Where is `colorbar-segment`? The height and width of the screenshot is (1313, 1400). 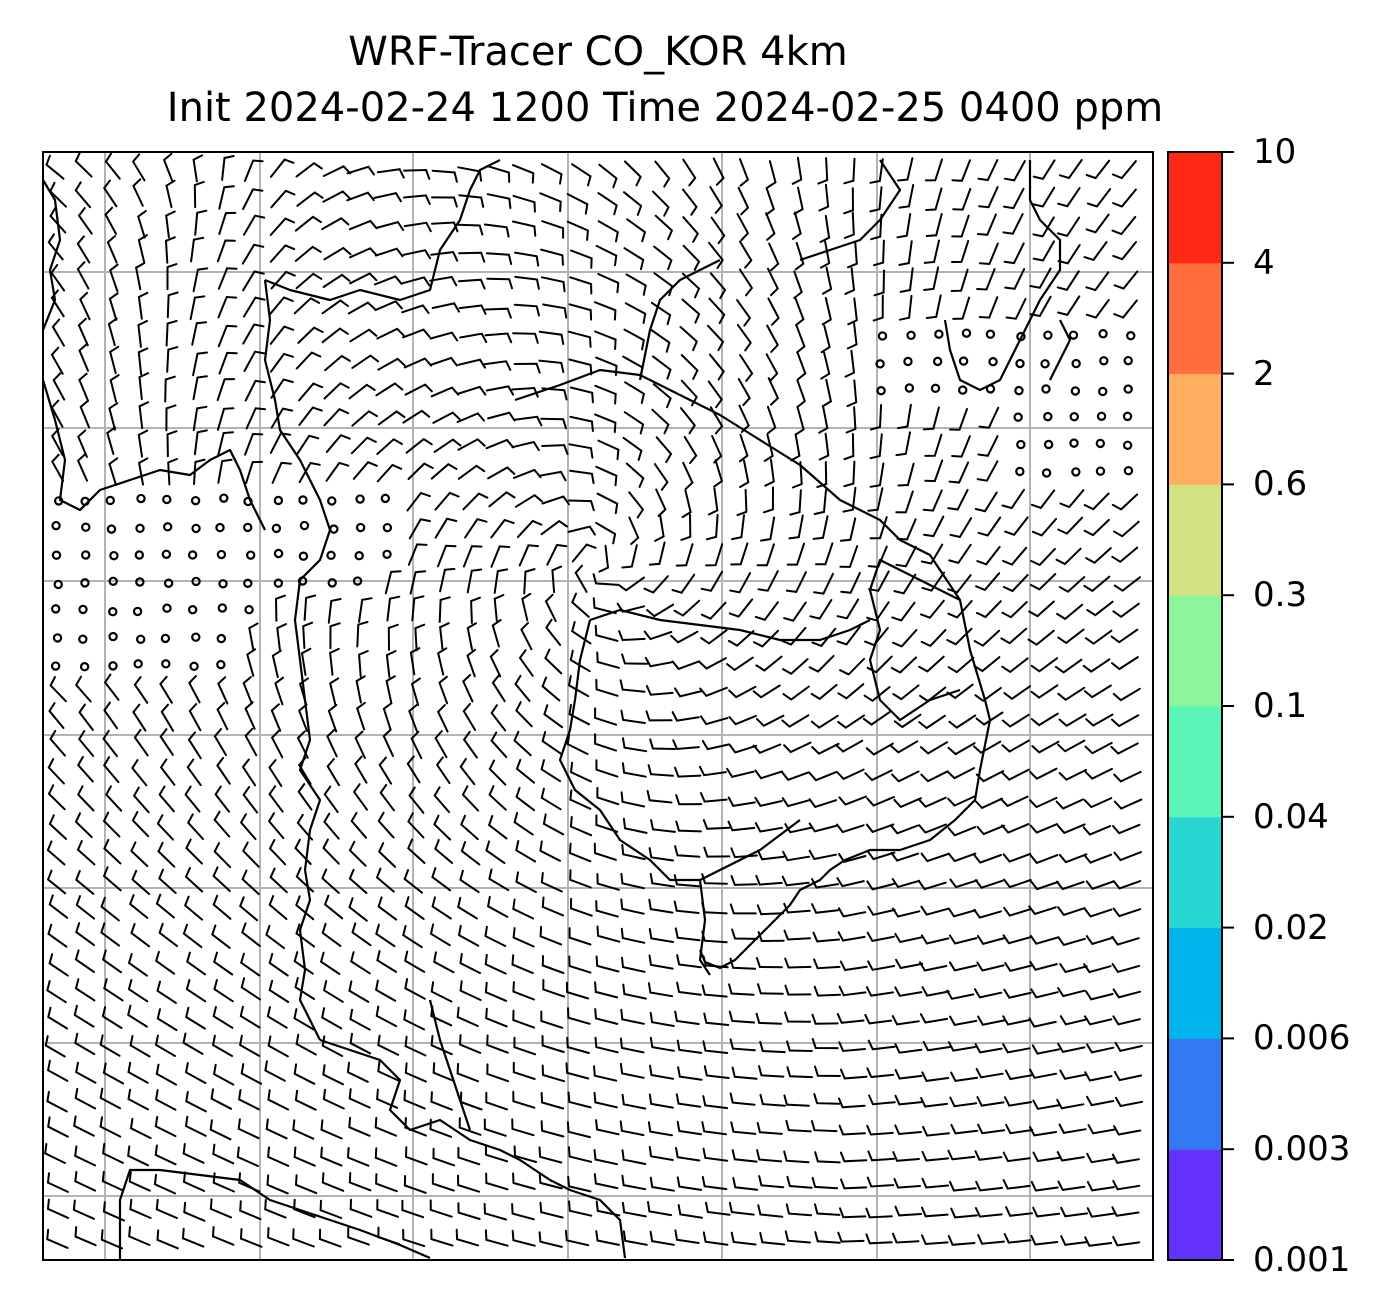 colorbar-segment is located at coordinates (1195, 1094).